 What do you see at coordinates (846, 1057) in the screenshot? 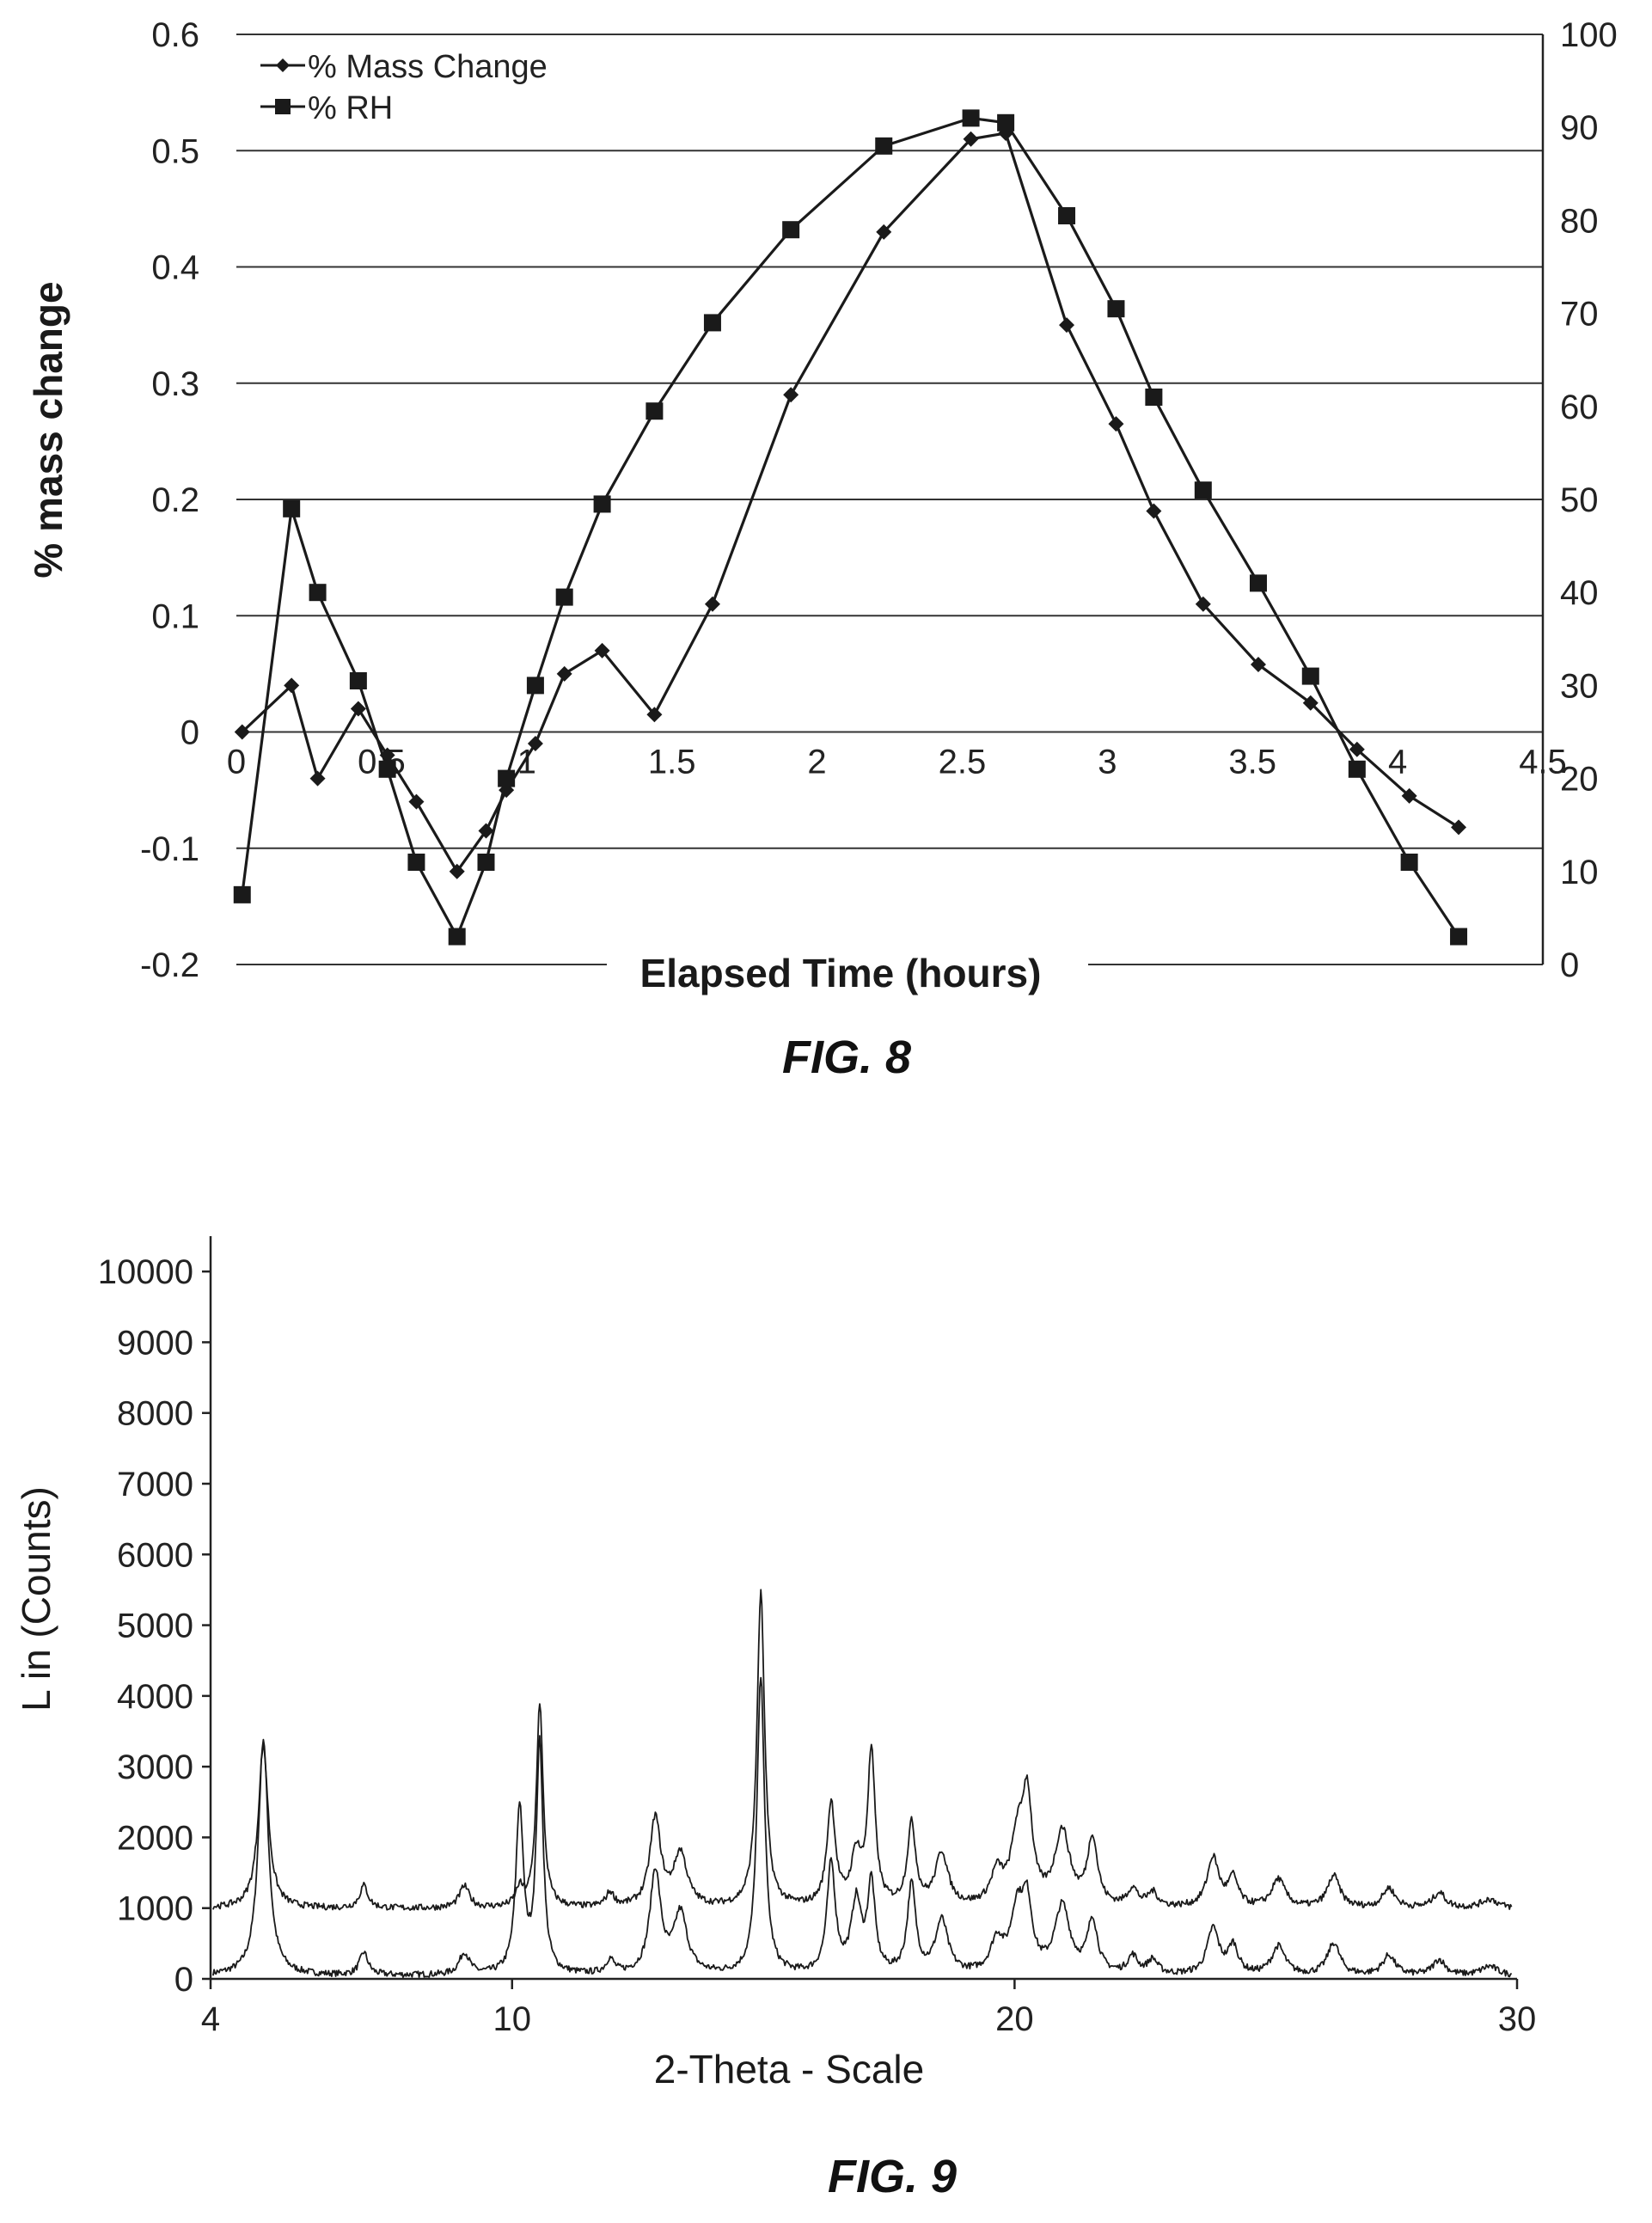
I see `fig8-figure-label: FIG. 8` at bounding box center [846, 1057].